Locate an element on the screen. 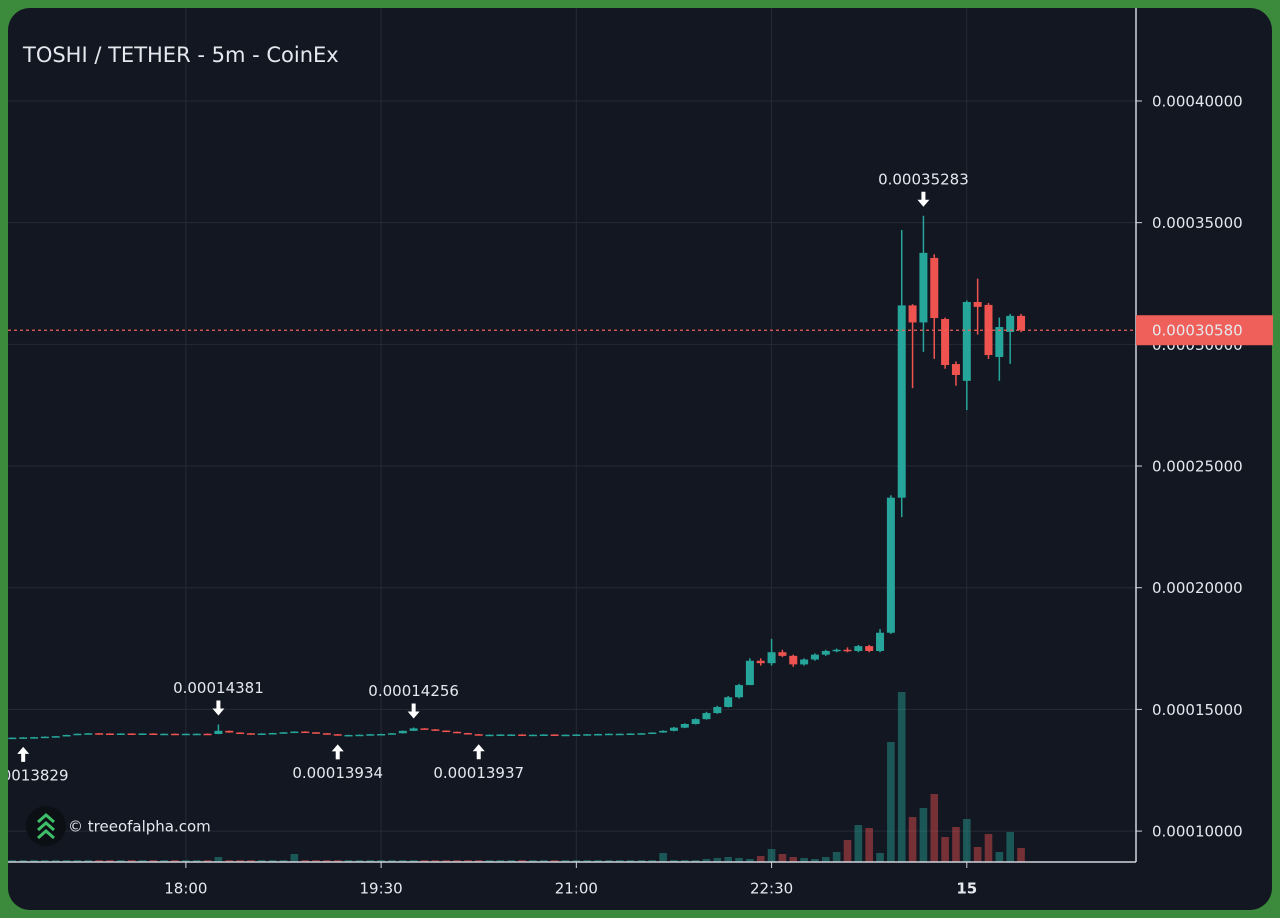  watermark-logo is located at coordinates (46, 826).